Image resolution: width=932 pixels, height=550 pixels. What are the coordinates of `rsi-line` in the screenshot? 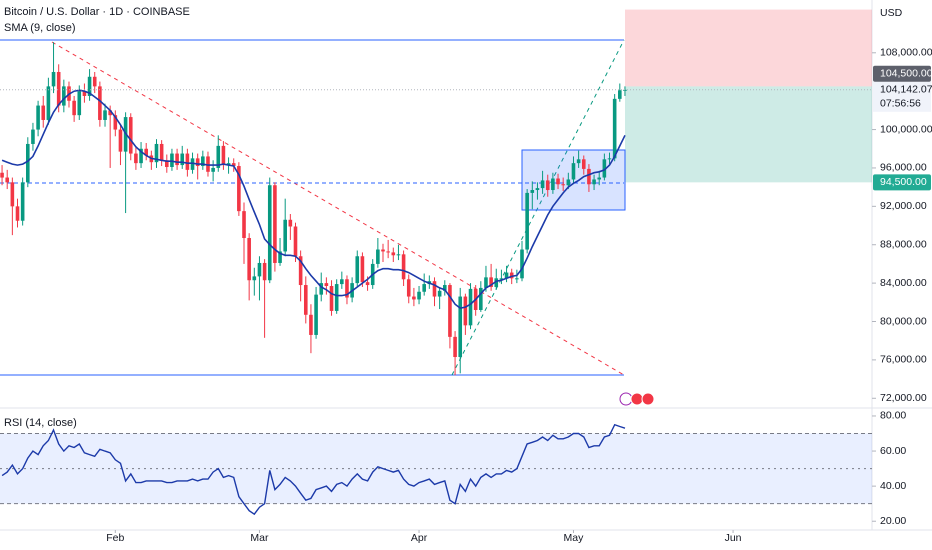 It's located at (313, 469).